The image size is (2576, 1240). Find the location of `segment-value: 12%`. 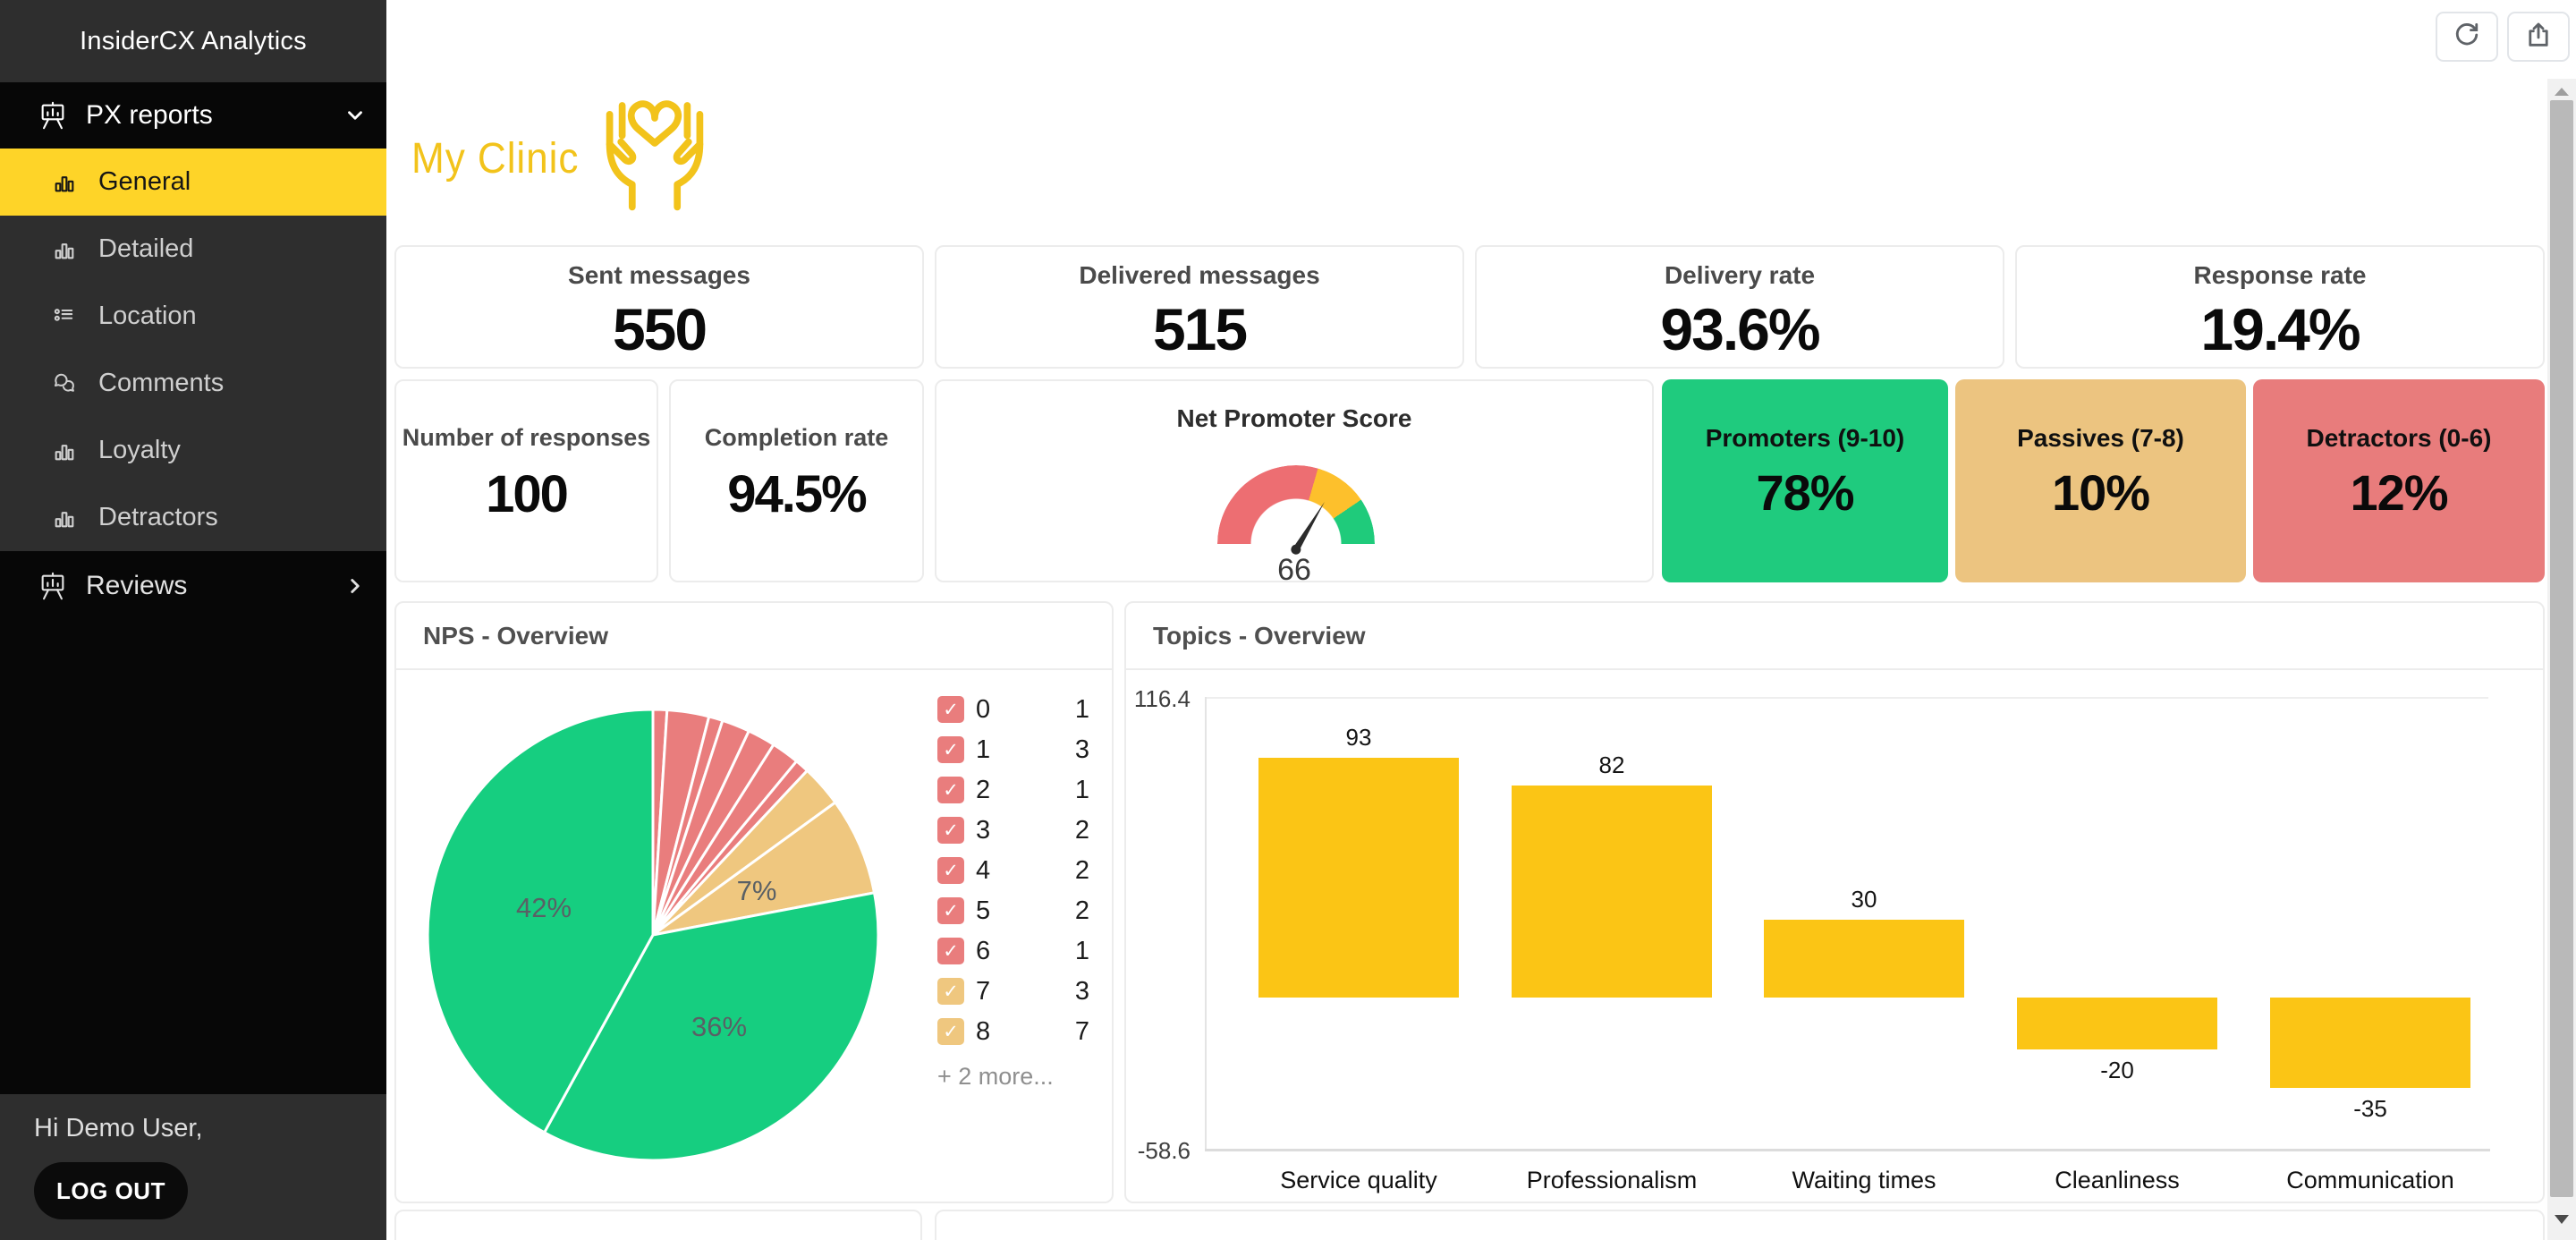

segment-value: 12% is located at coordinates (2399, 493).